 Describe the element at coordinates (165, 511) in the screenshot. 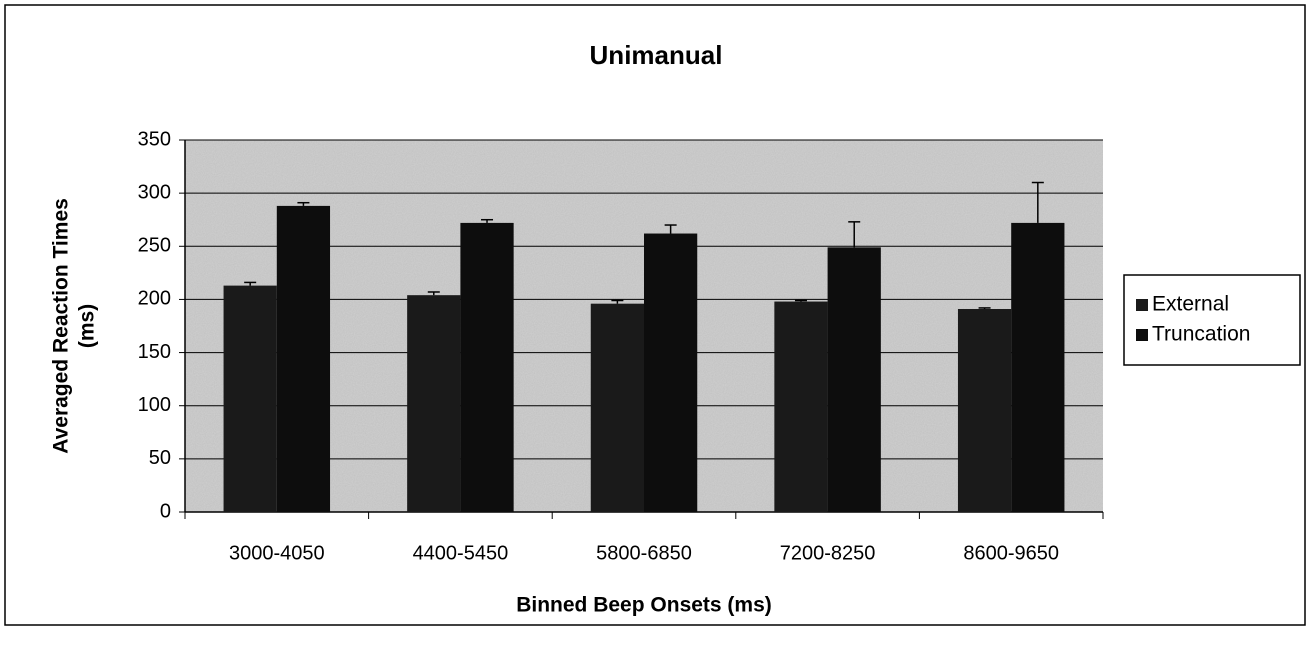

I see `y-tick-label: 0` at that location.